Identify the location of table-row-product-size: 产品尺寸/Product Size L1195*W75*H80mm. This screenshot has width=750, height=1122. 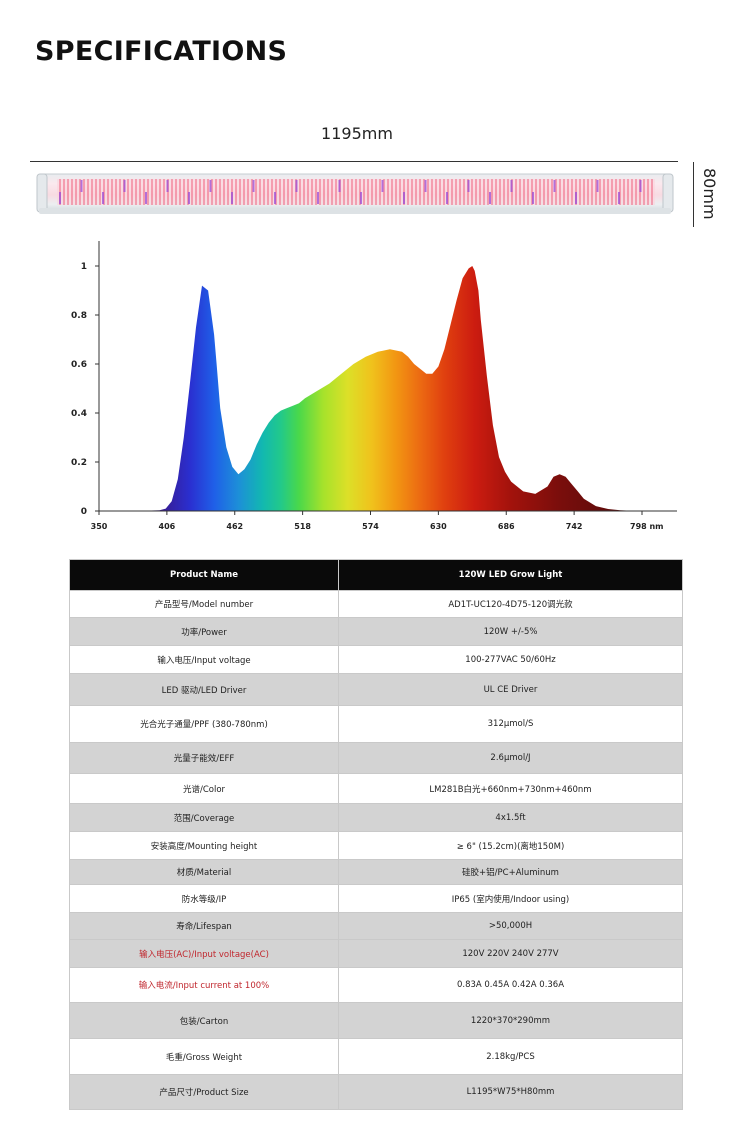
(376, 1092).